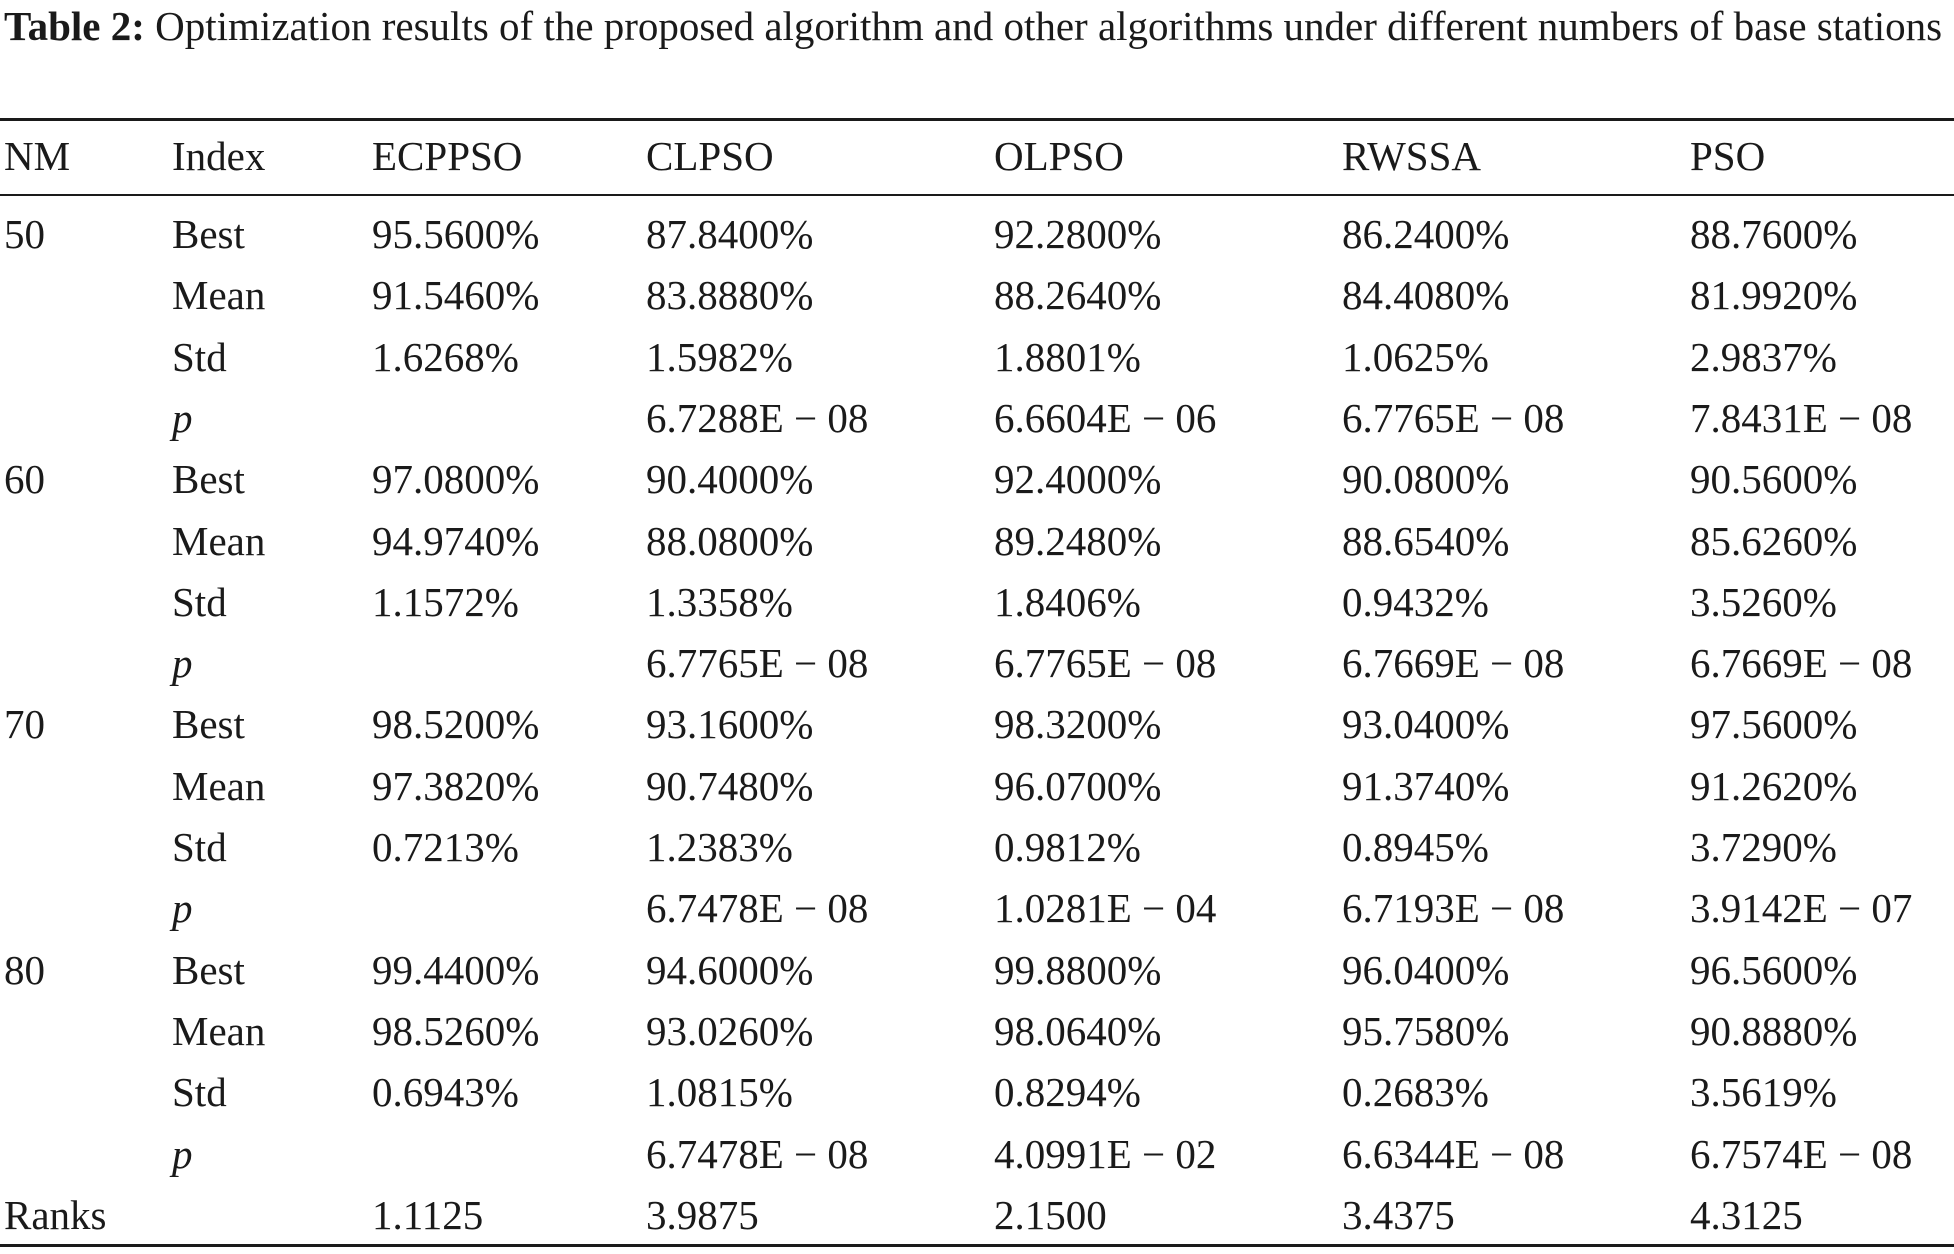  Describe the element at coordinates (24, 724) in the screenshot. I see `table-cell: 70` at that location.